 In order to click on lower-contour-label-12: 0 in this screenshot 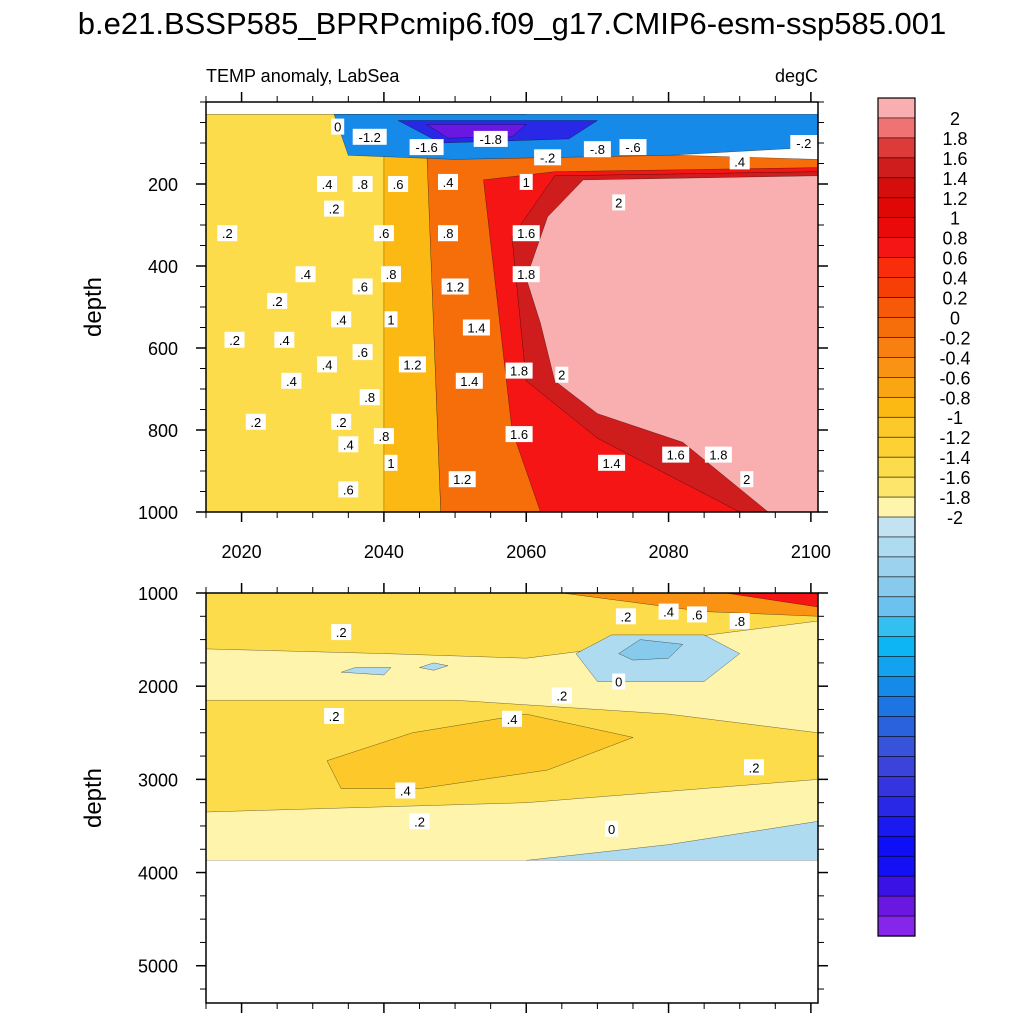, I will do `click(611, 829)`.